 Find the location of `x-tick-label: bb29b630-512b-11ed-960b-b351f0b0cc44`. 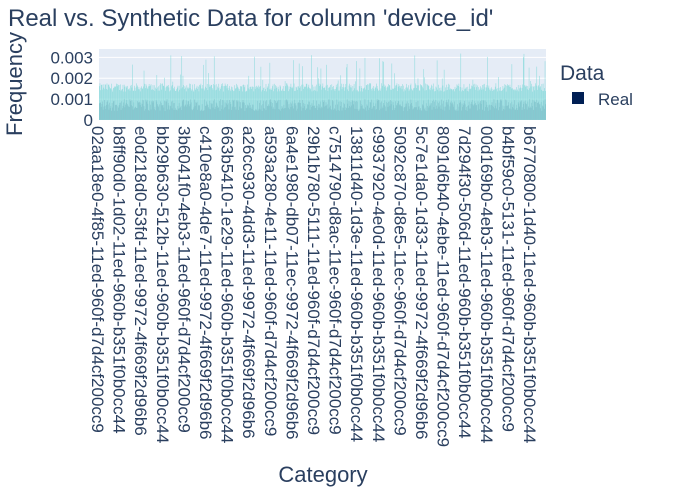

x-tick-label: bb29b630-512b-11ed-960b-b351f0b0cc44 is located at coordinates (162, 284).